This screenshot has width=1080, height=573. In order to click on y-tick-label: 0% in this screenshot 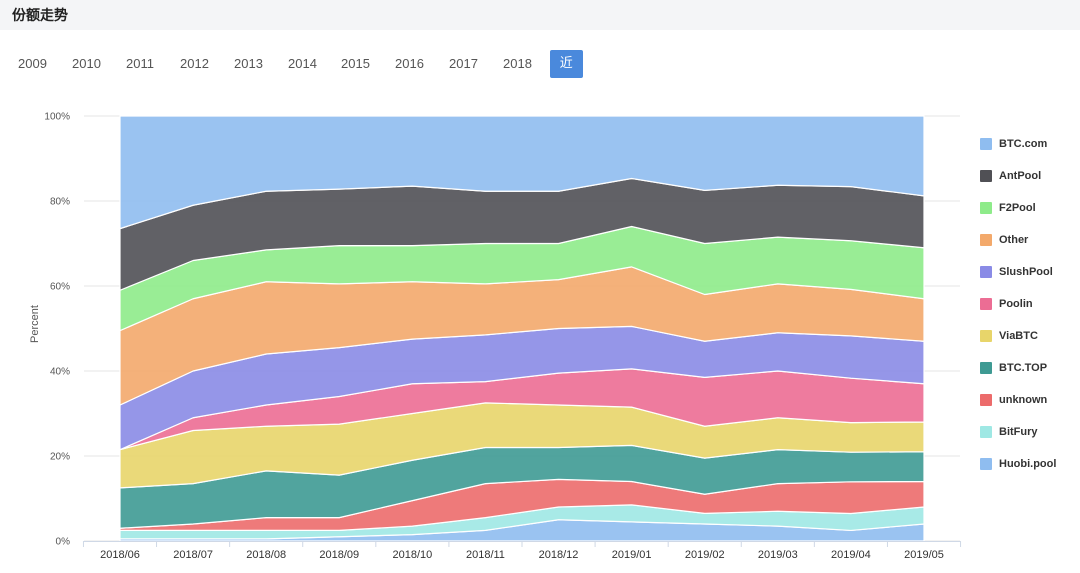, I will do `click(63, 542)`.